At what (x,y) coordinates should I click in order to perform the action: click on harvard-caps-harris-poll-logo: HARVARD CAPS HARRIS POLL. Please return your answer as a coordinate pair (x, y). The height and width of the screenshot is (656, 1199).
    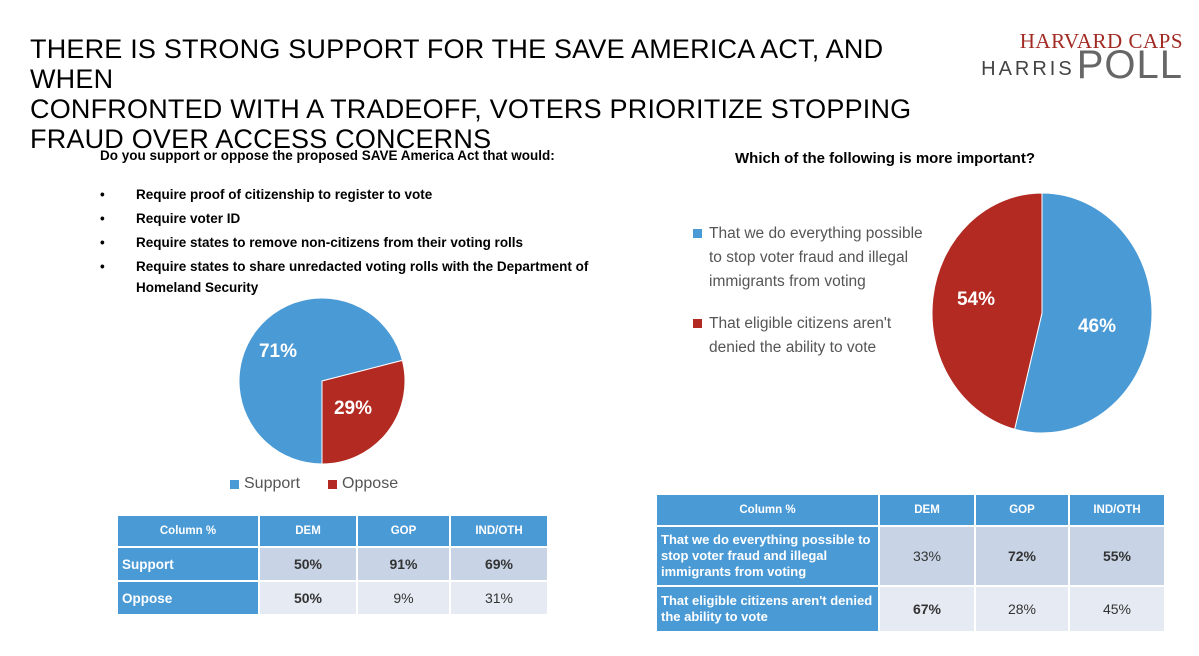
    Looking at the image, I should click on (1082, 58).